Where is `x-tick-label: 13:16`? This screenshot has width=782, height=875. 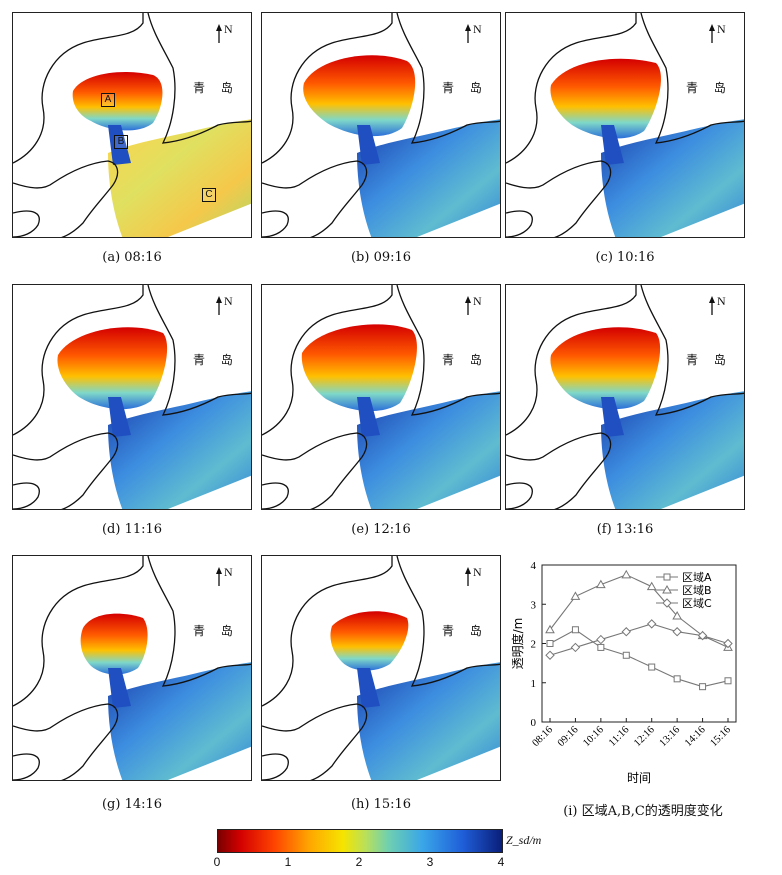
x-tick-label: 13:16 is located at coordinates (670, 736).